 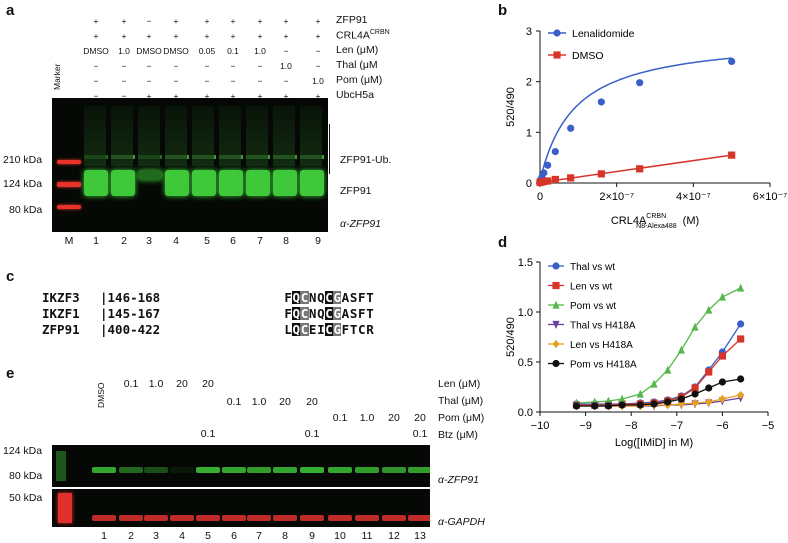 I want to click on e-len-val: 20, so click(x=208, y=384).